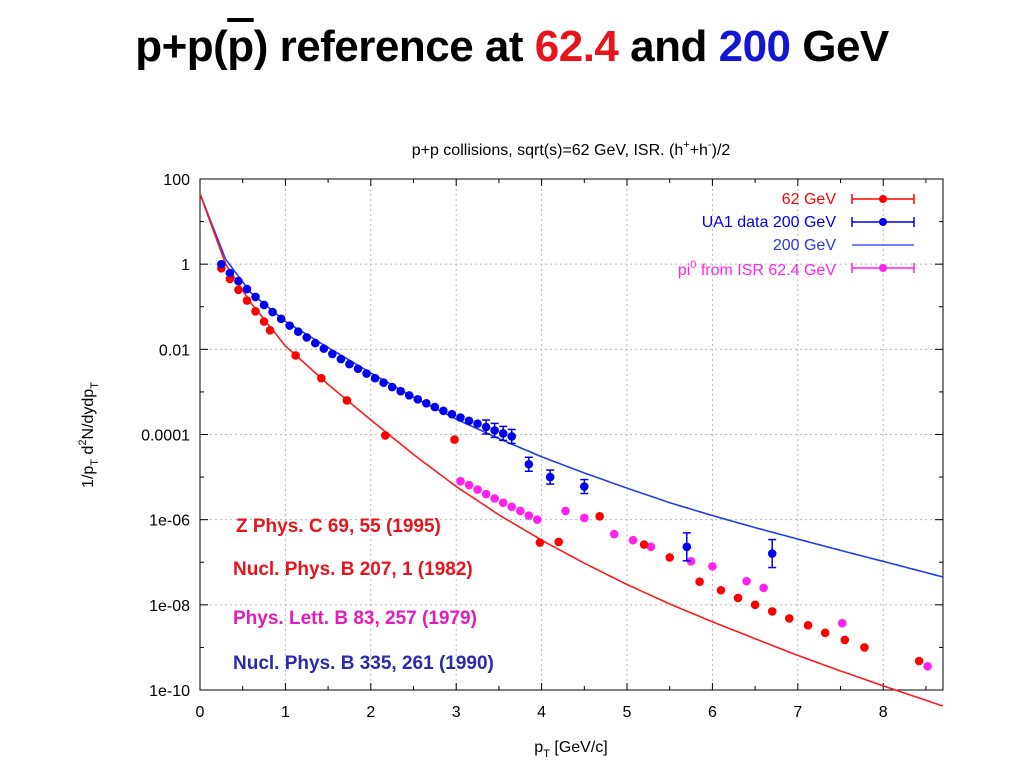 The height and width of the screenshot is (768, 1024). What do you see at coordinates (174, 350) in the screenshot?
I see `y-tick-label: 0.01` at bounding box center [174, 350].